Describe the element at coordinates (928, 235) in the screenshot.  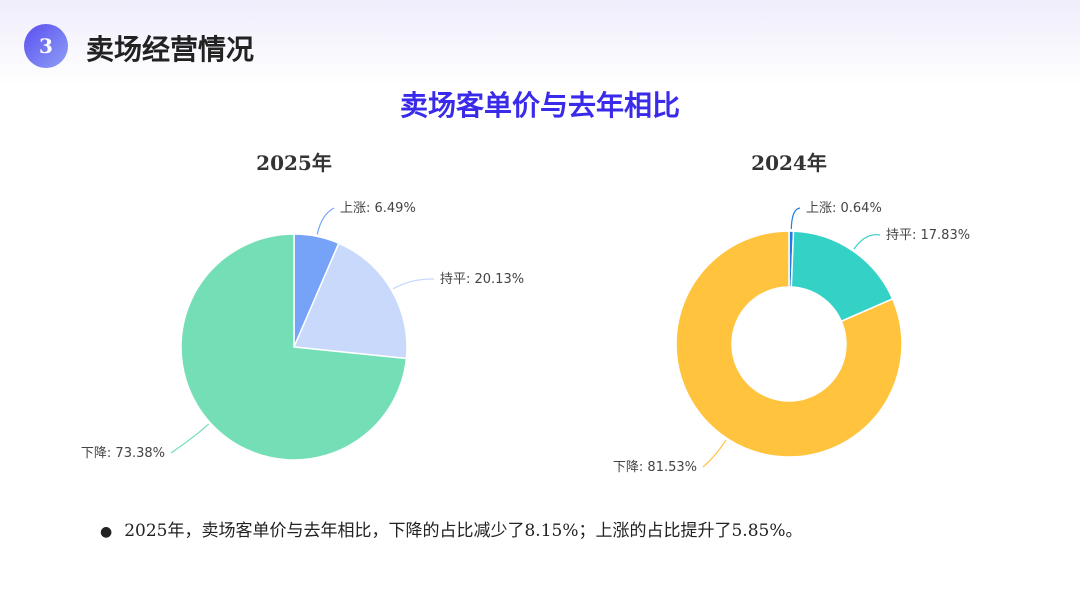
I see `slice-label: 持平: 17.83%` at that location.